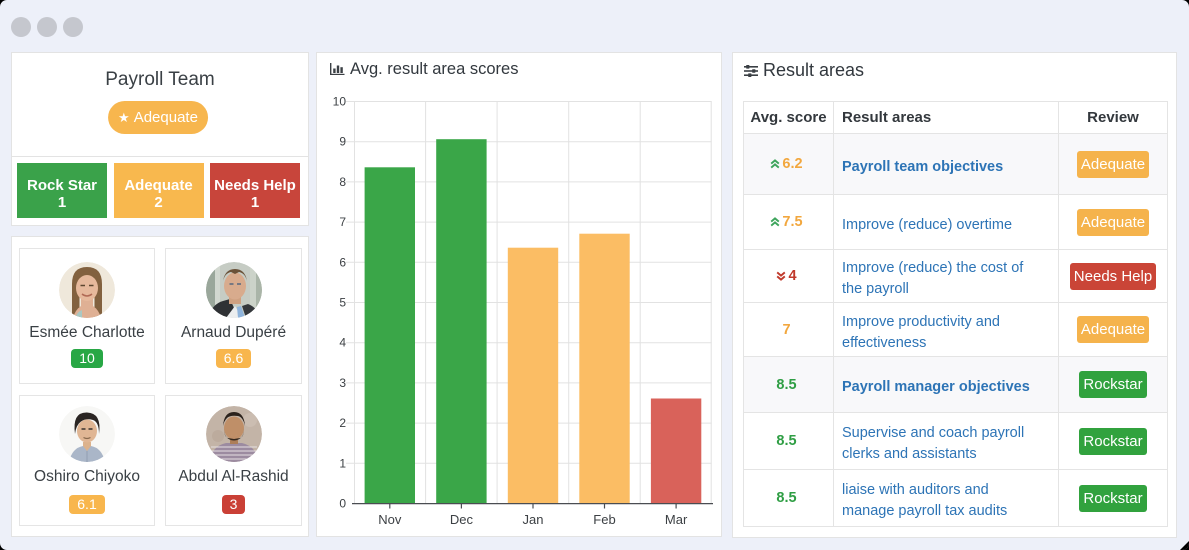  I want to click on svg-text: 4, so click(342, 343).